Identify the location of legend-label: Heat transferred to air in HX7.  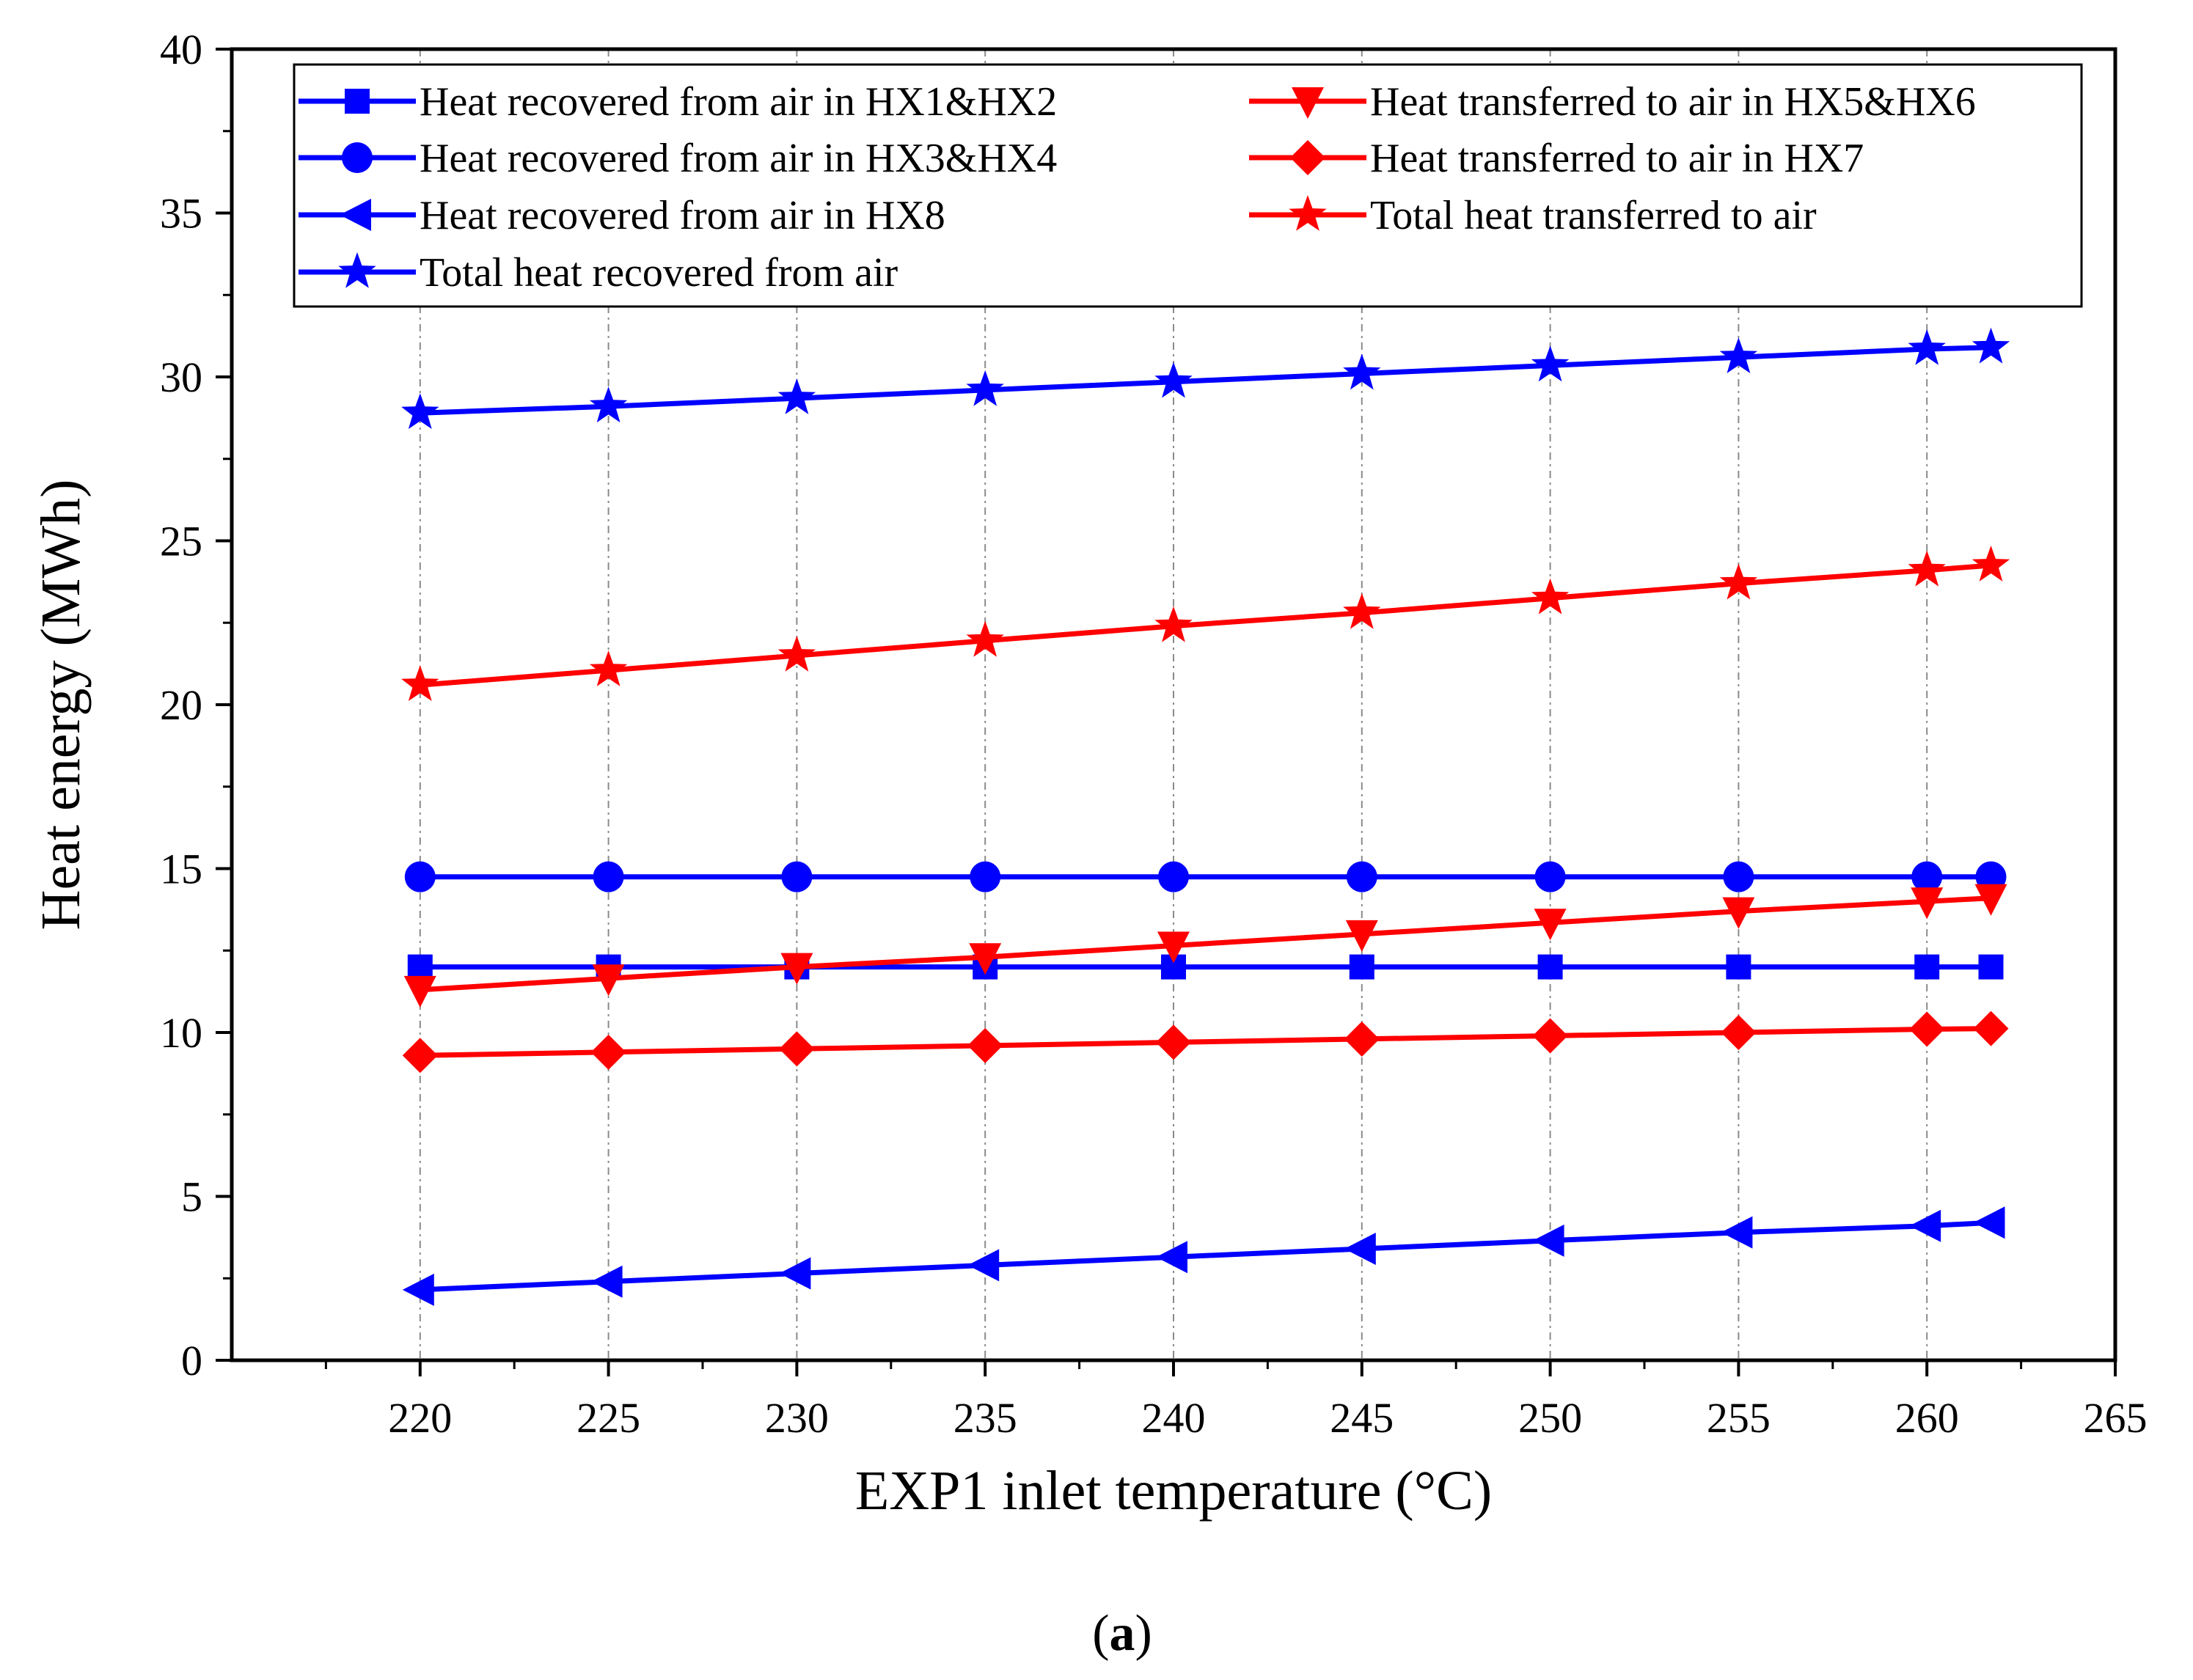
(1617, 158).